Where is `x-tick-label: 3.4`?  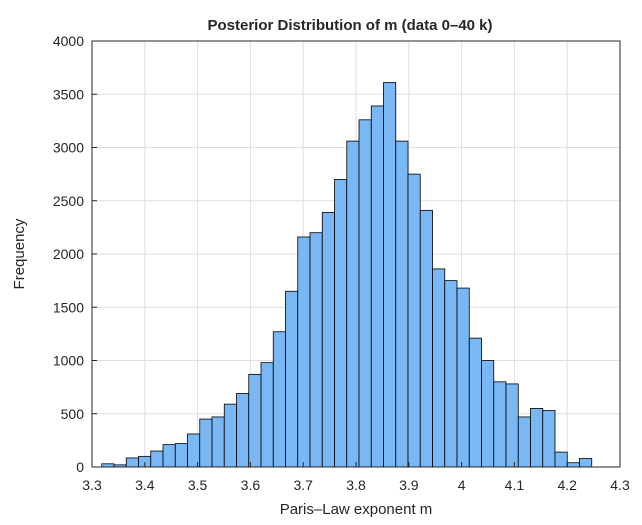 x-tick-label: 3.4 is located at coordinates (145, 485).